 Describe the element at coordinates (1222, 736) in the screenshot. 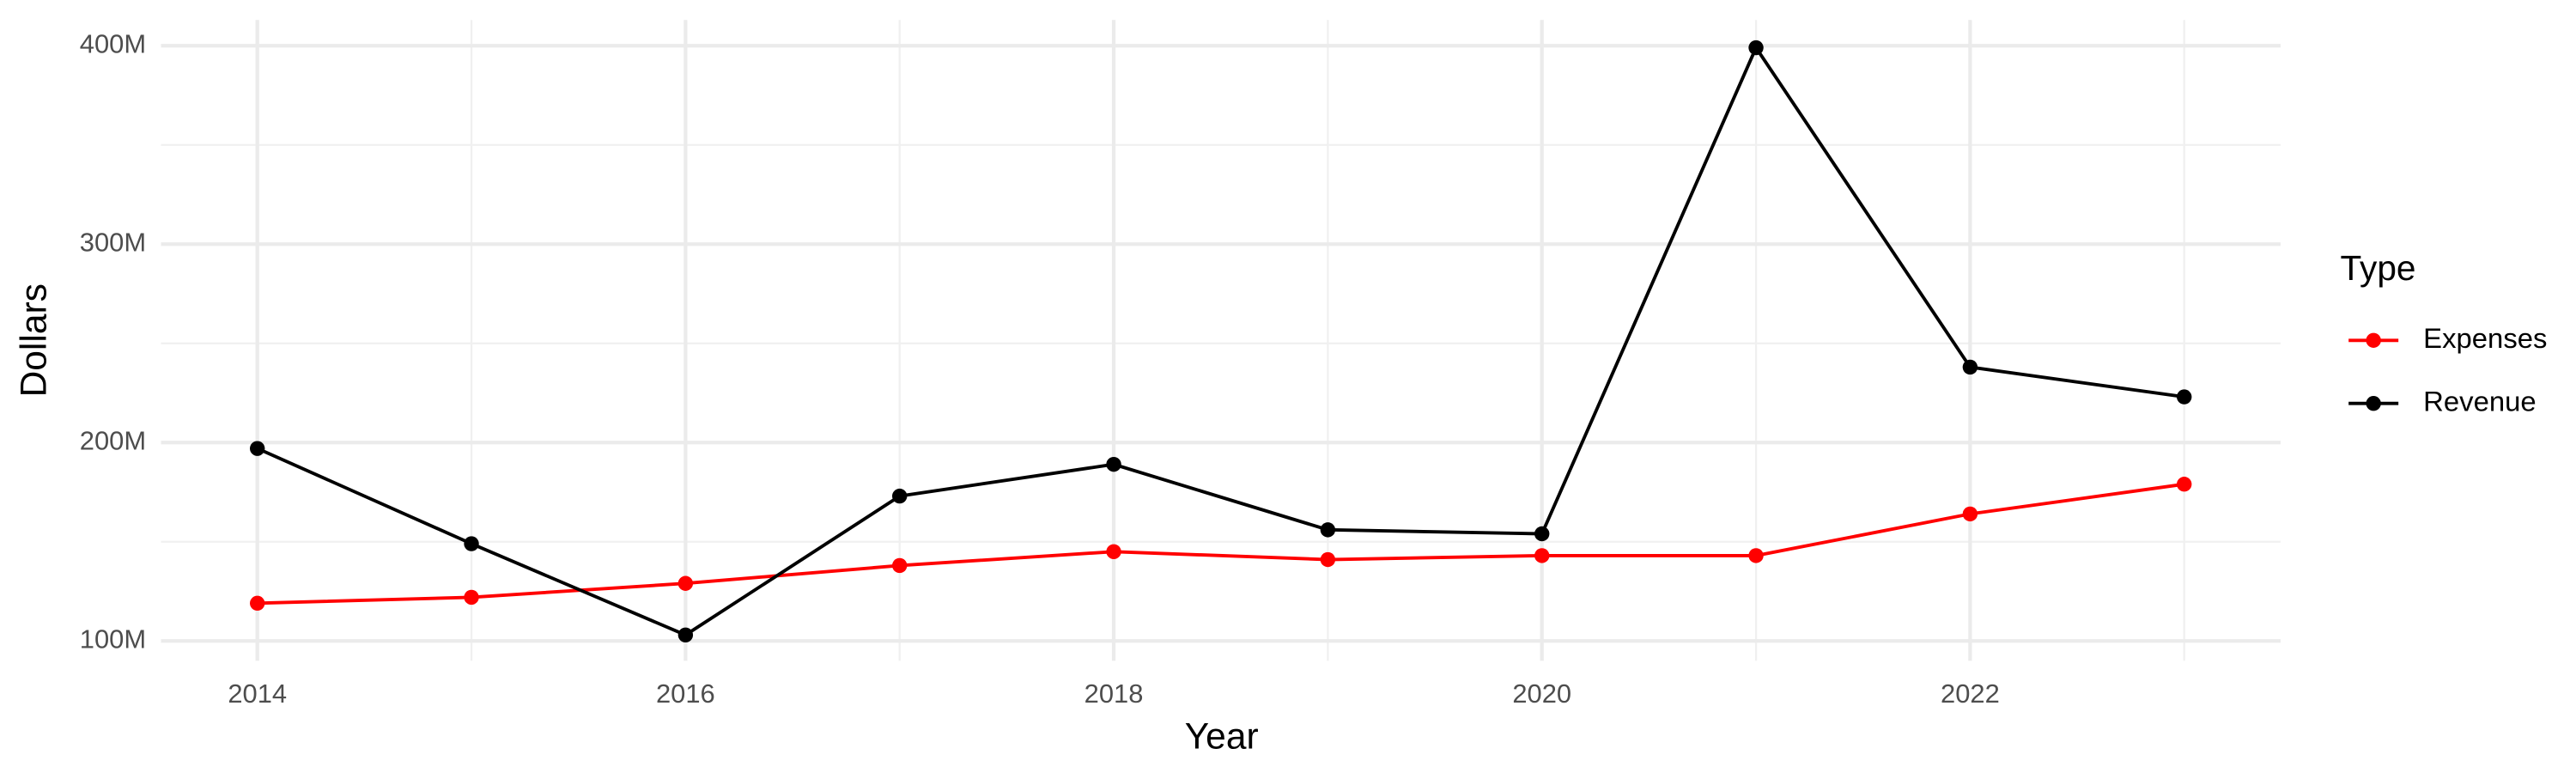

I see `x-axis-label: Year` at that location.